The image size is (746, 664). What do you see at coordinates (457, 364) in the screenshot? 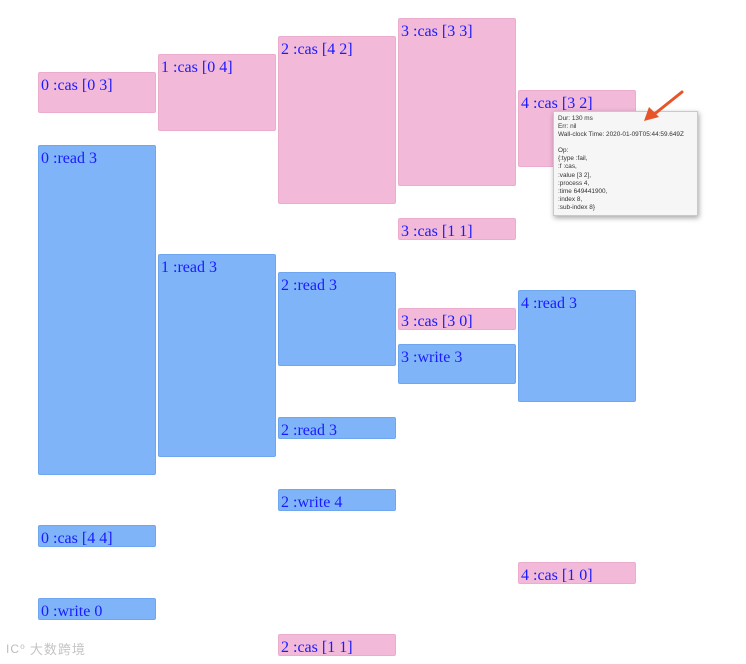
I see `op-p3-write-3: 3 :write 3` at bounding box center [457, 364].